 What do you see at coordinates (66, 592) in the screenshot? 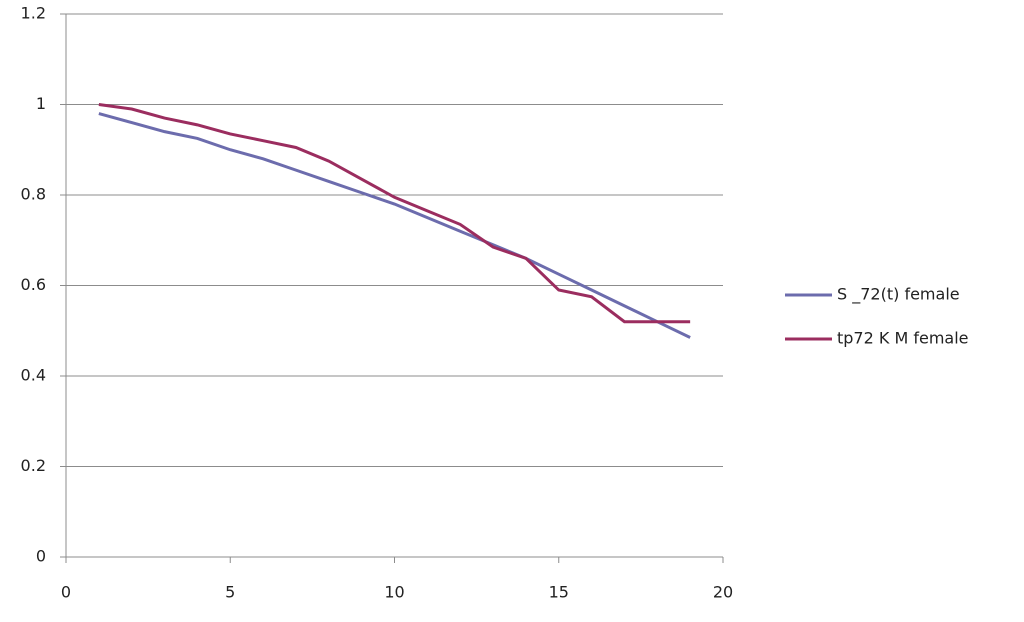
I see `x-tick-label: 0` at bounding box center [66, 592].